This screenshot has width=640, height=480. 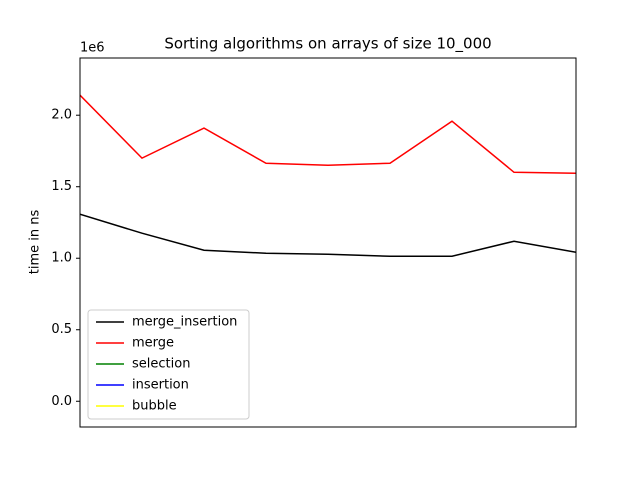 What do you see at coordinates (61, 329) in the screenshot?
I see `y-tick-label: 0.5` at bounding box center [61, 329].